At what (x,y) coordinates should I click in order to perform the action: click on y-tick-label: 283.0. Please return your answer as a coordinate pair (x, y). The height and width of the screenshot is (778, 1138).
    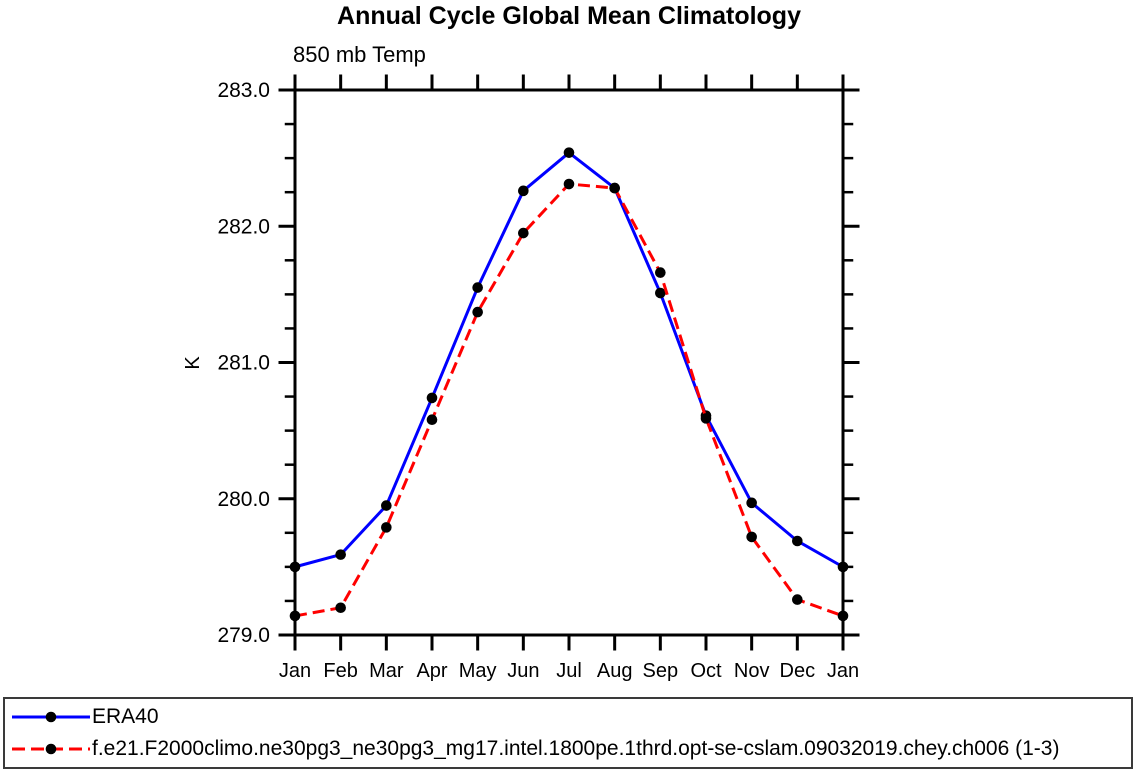
    Looking at the image, I should click on (243, 90).